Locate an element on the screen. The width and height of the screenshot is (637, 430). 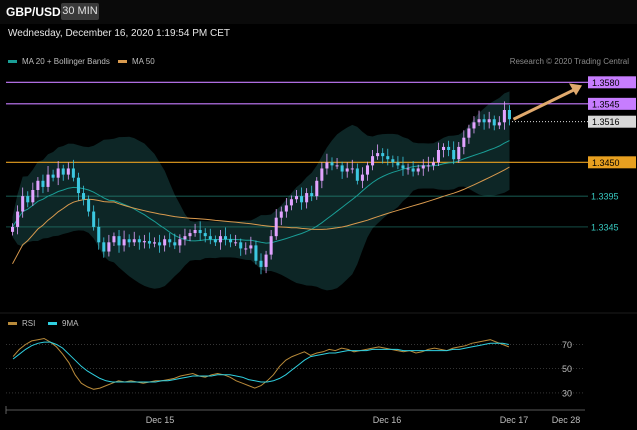
ma20-legend: MA 20 + Bollinger Bands is located at coordinates (59, 61).